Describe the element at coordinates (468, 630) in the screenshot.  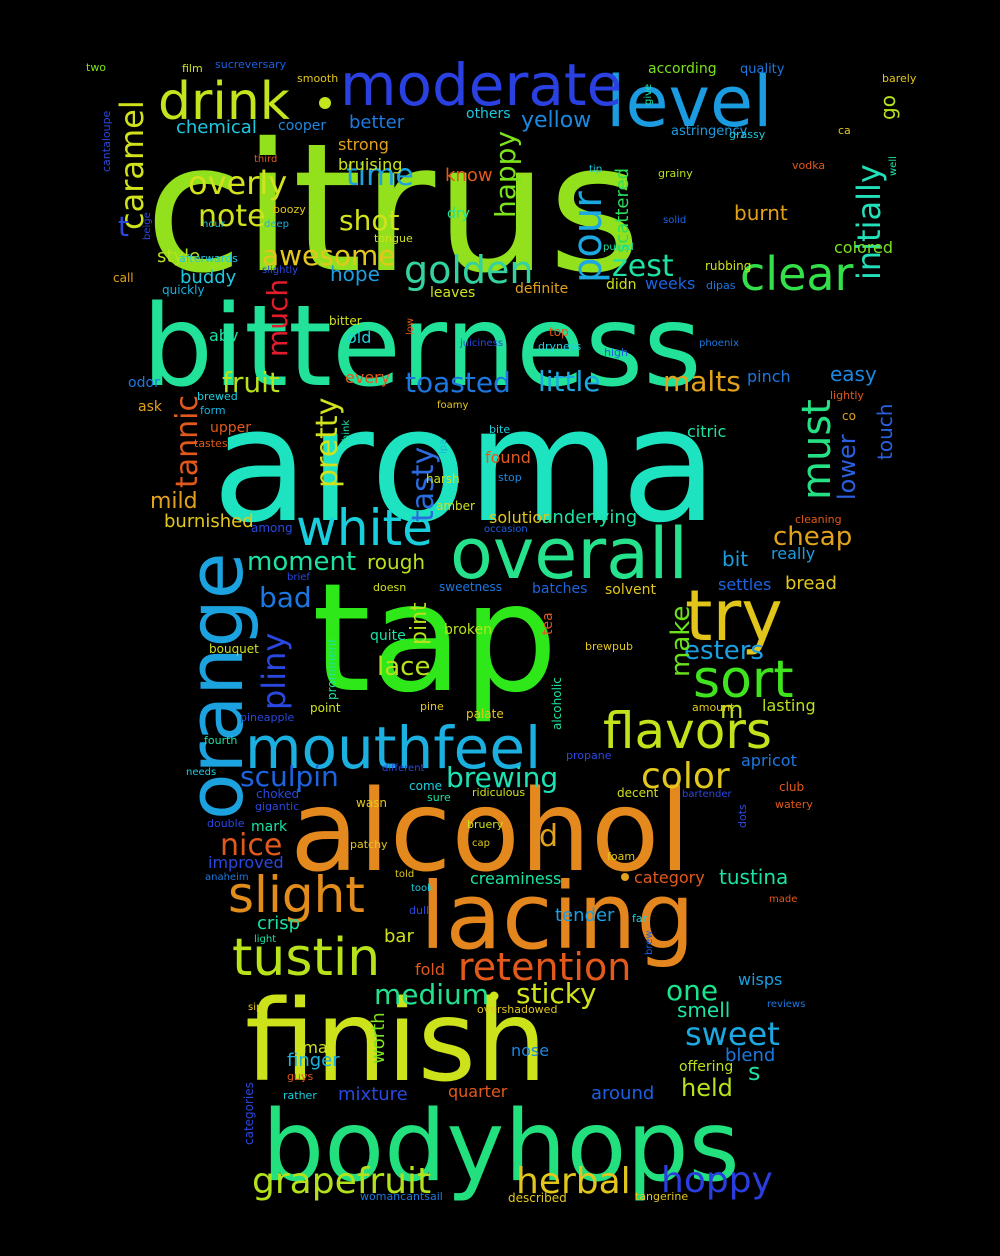
I see `word-broken: broken` at that location.